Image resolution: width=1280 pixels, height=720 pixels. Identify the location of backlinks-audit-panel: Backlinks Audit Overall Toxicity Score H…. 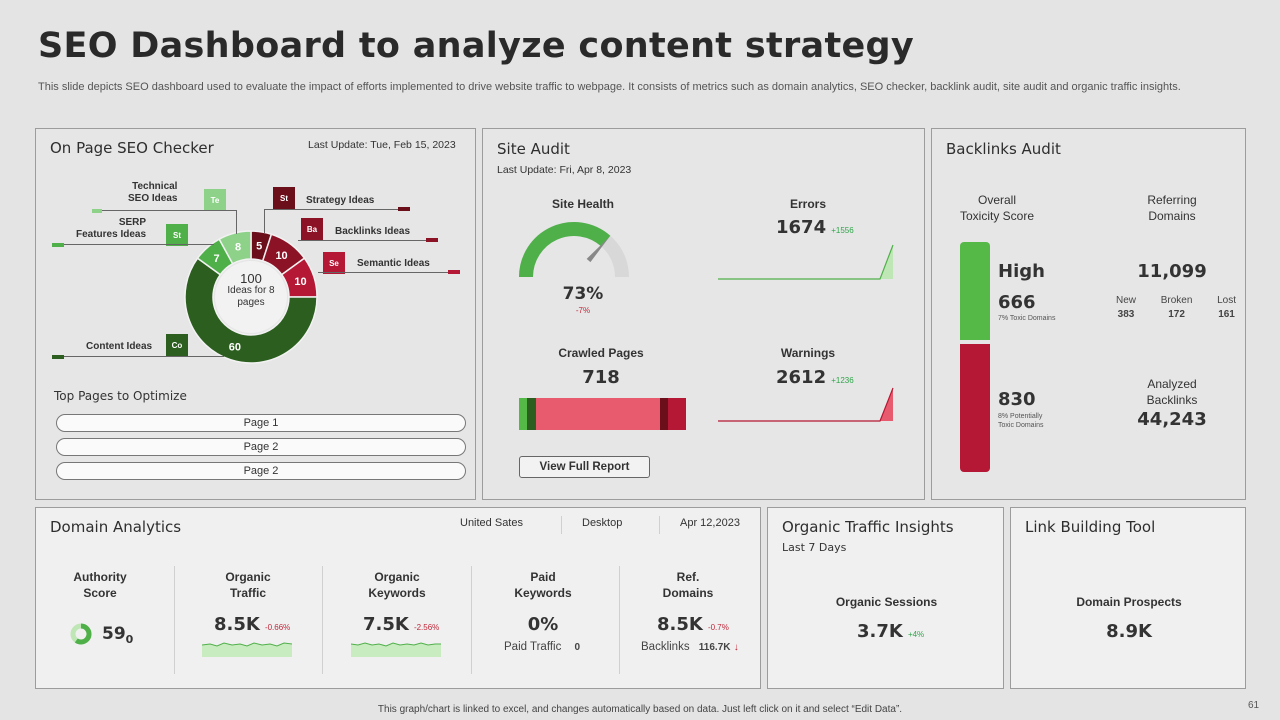
(1088, 314).